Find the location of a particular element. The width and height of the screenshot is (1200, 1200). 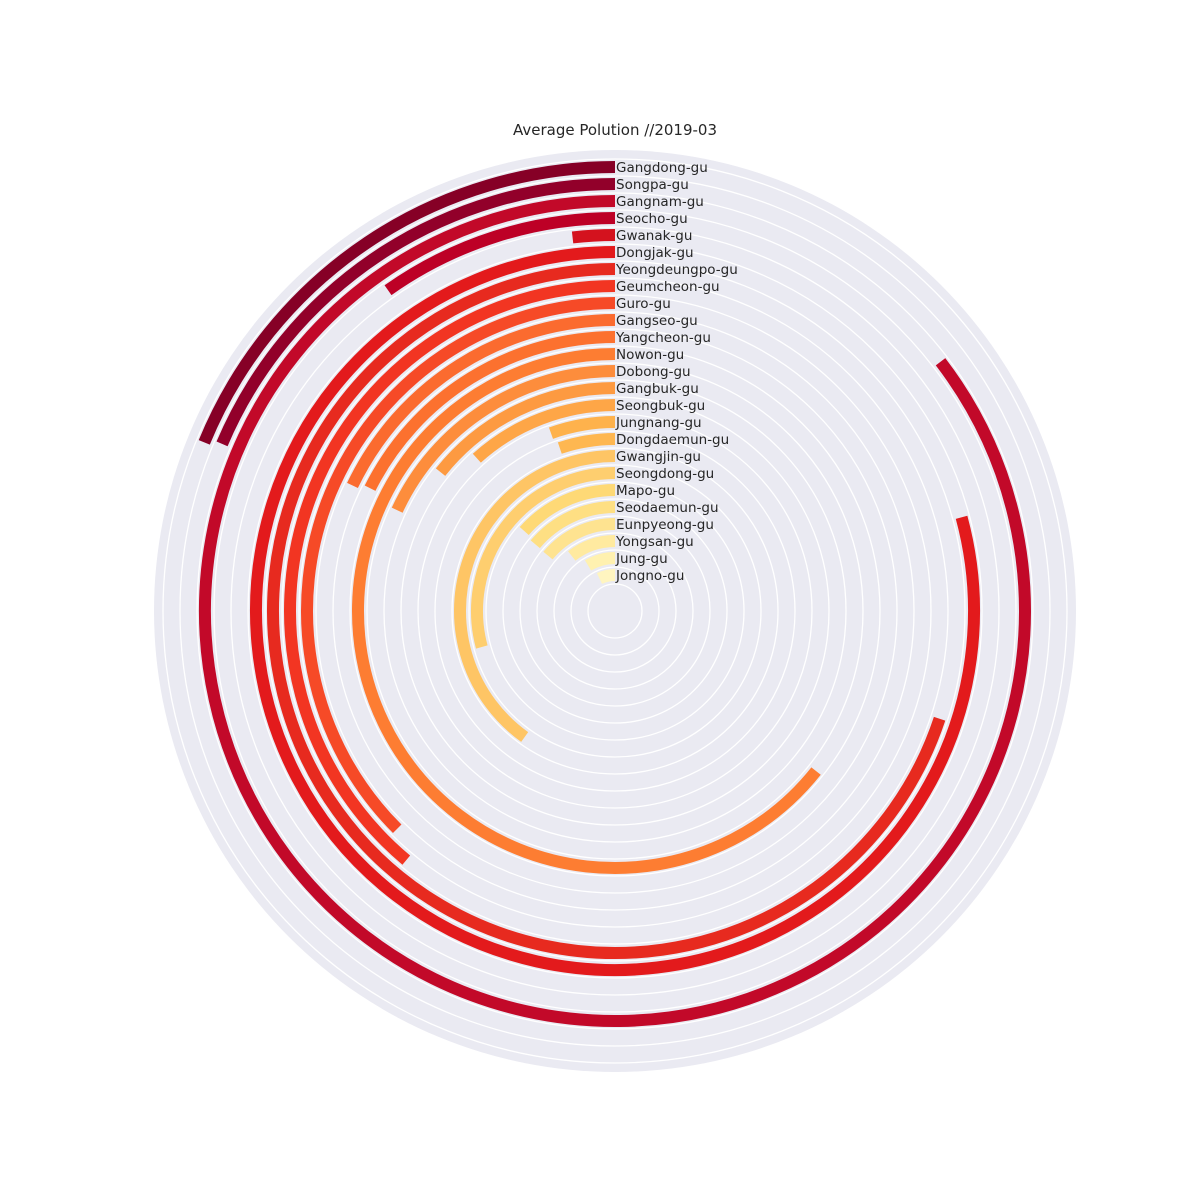

label-jongno-gu: Jongno-gu is located at coordinates (649, 576).